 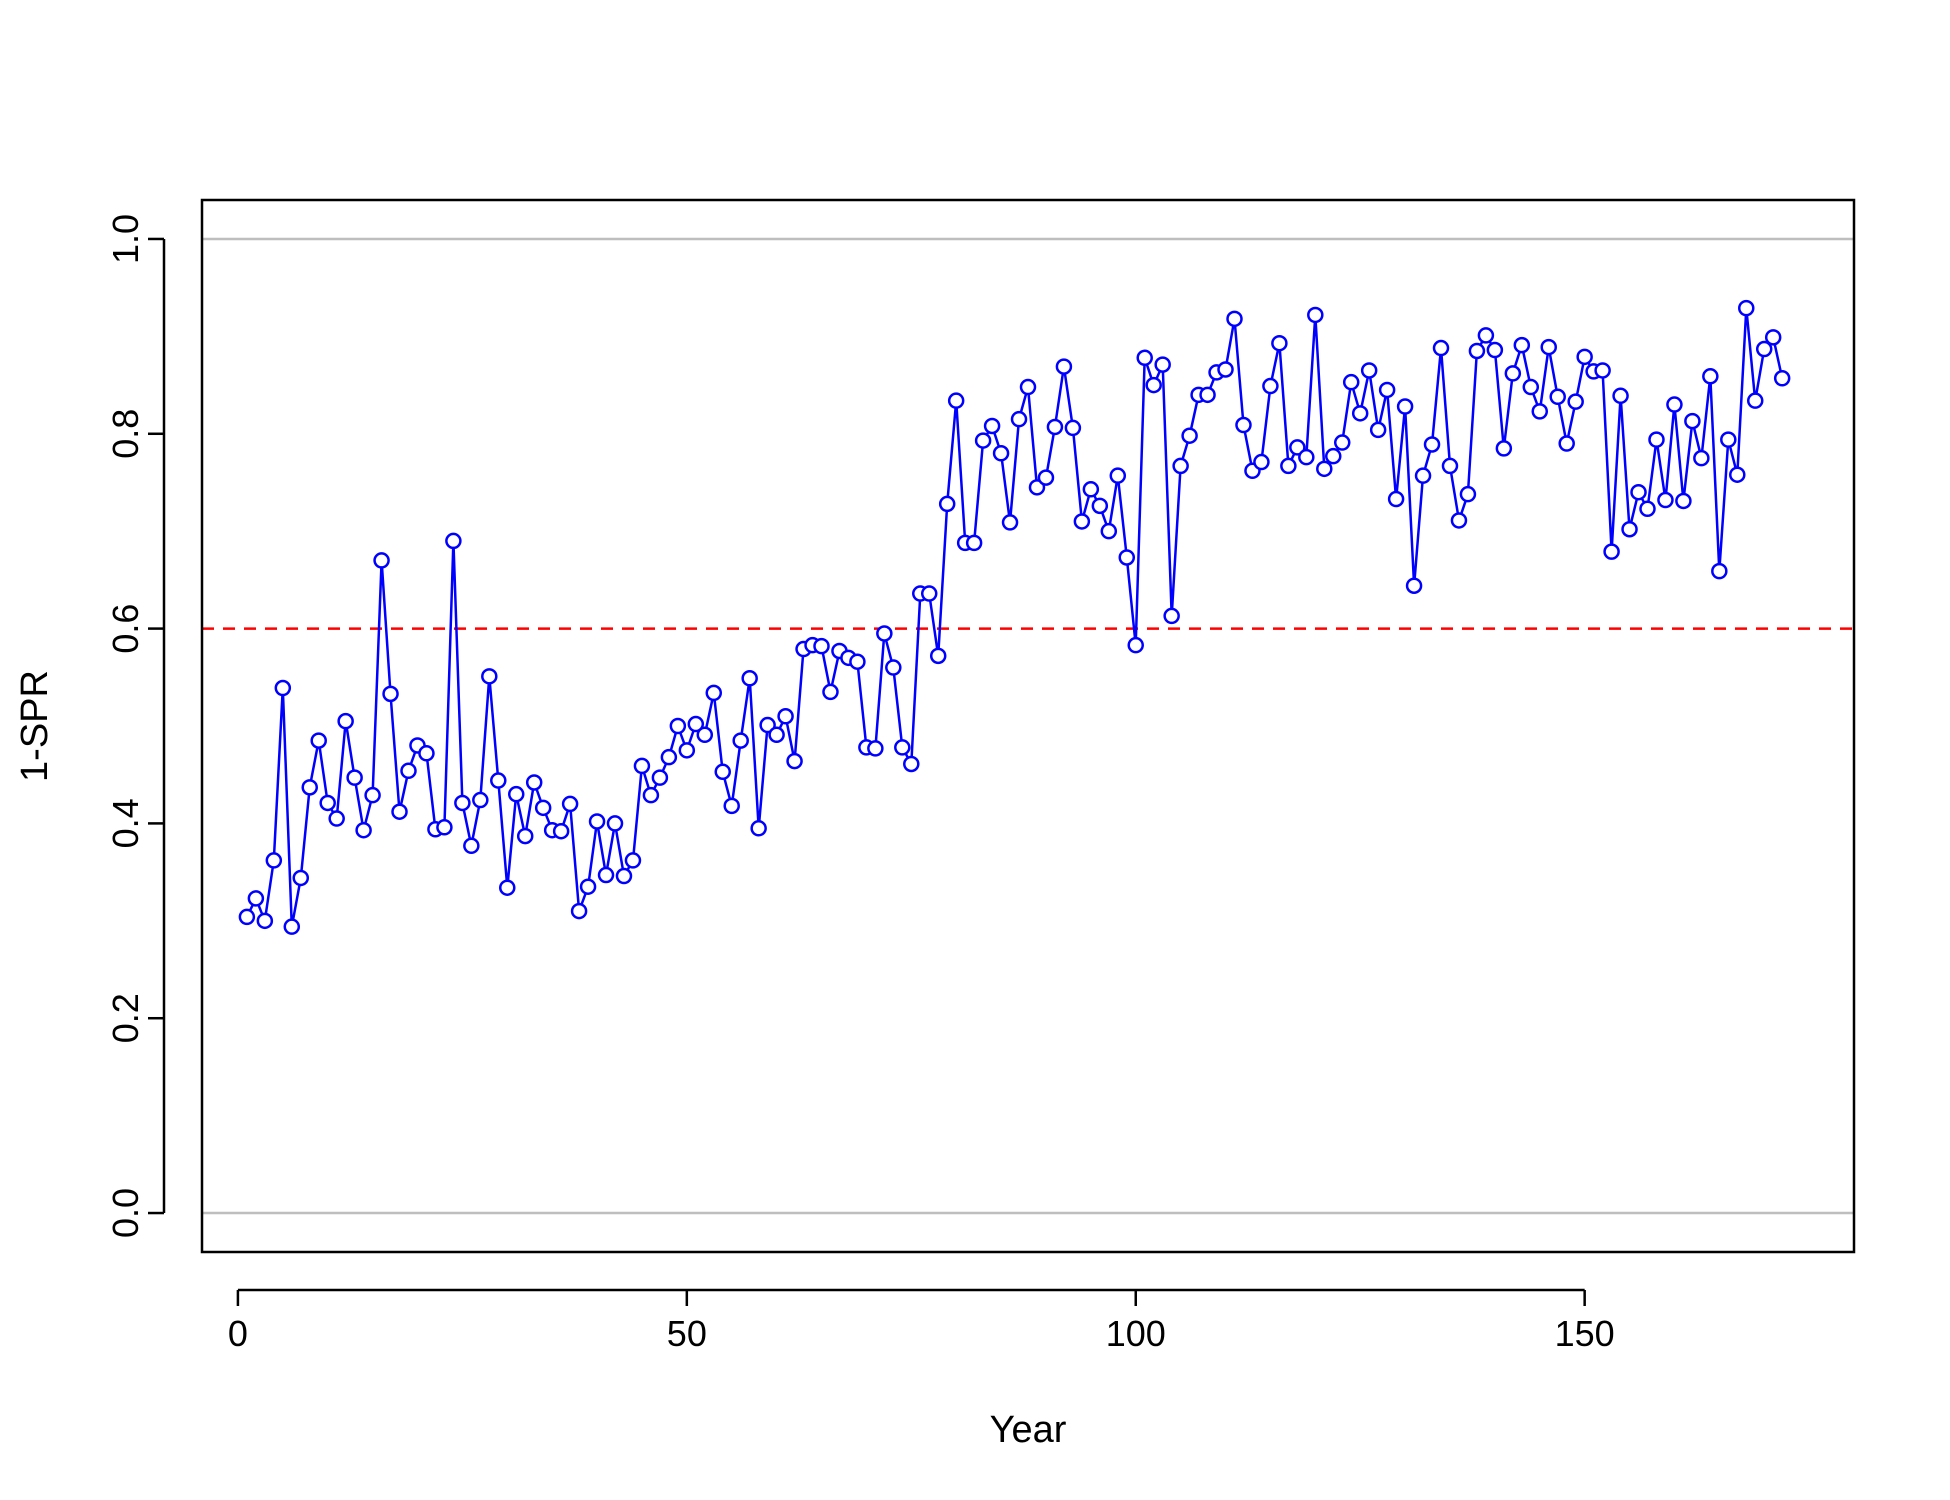 I want to click on x-tick-label: 150, so click(x=1585, y=1333).